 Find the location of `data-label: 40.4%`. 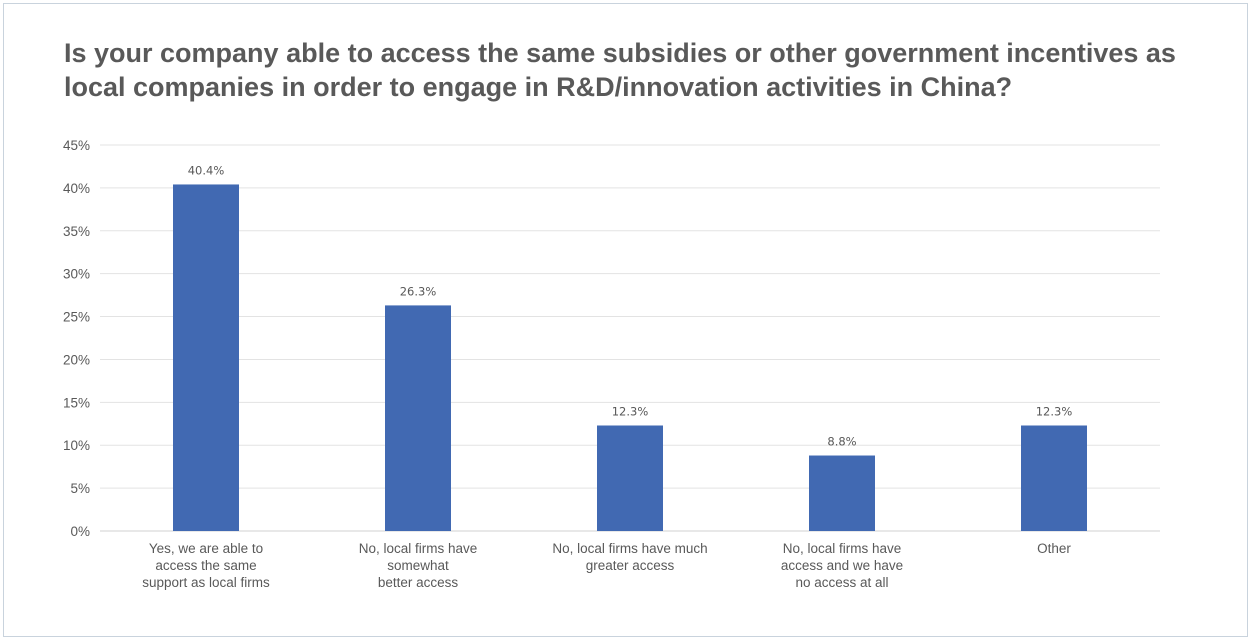

data-label: 40.4% is located at coordinates (206, 170).